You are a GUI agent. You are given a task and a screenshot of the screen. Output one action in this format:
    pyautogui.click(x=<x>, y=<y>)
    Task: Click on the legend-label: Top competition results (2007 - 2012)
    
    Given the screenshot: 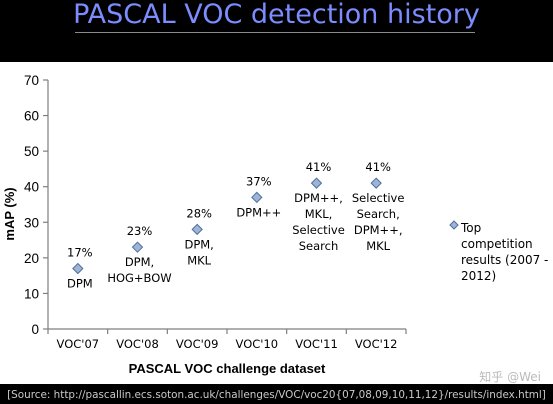 What is the action you would take?
    pyautogui.click(x=504, y=252)
    